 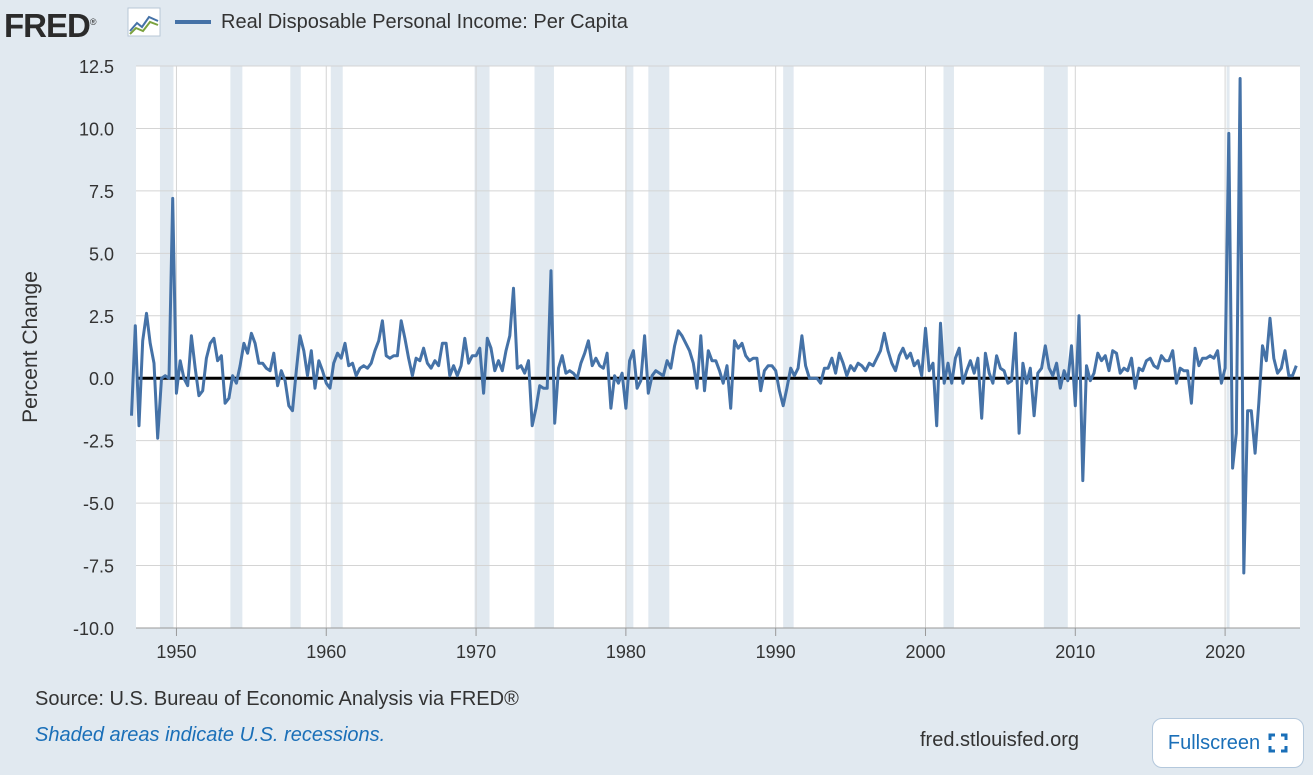 What do you see at coordinates (1278, 743) in the screenshot?
I see `fullscreen-icon` at bounding box center [1278, 743].